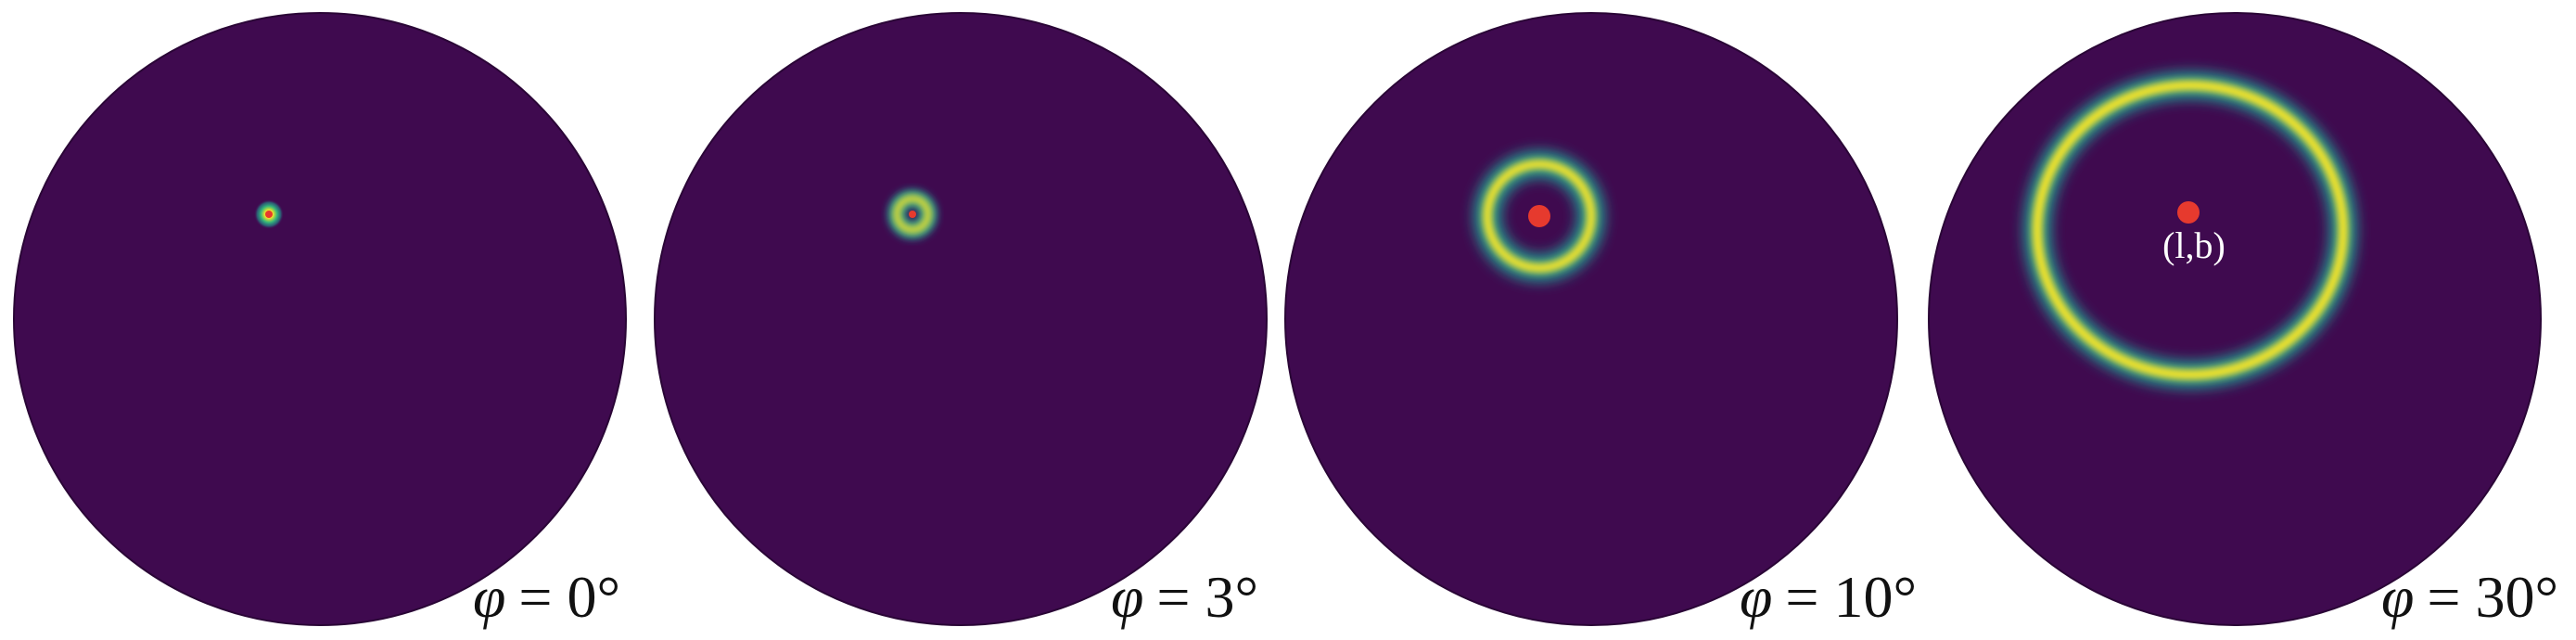  Describe the element at coordinates (1207, 597) in the screenshot. I see `angle-value: = 3°` at that location.